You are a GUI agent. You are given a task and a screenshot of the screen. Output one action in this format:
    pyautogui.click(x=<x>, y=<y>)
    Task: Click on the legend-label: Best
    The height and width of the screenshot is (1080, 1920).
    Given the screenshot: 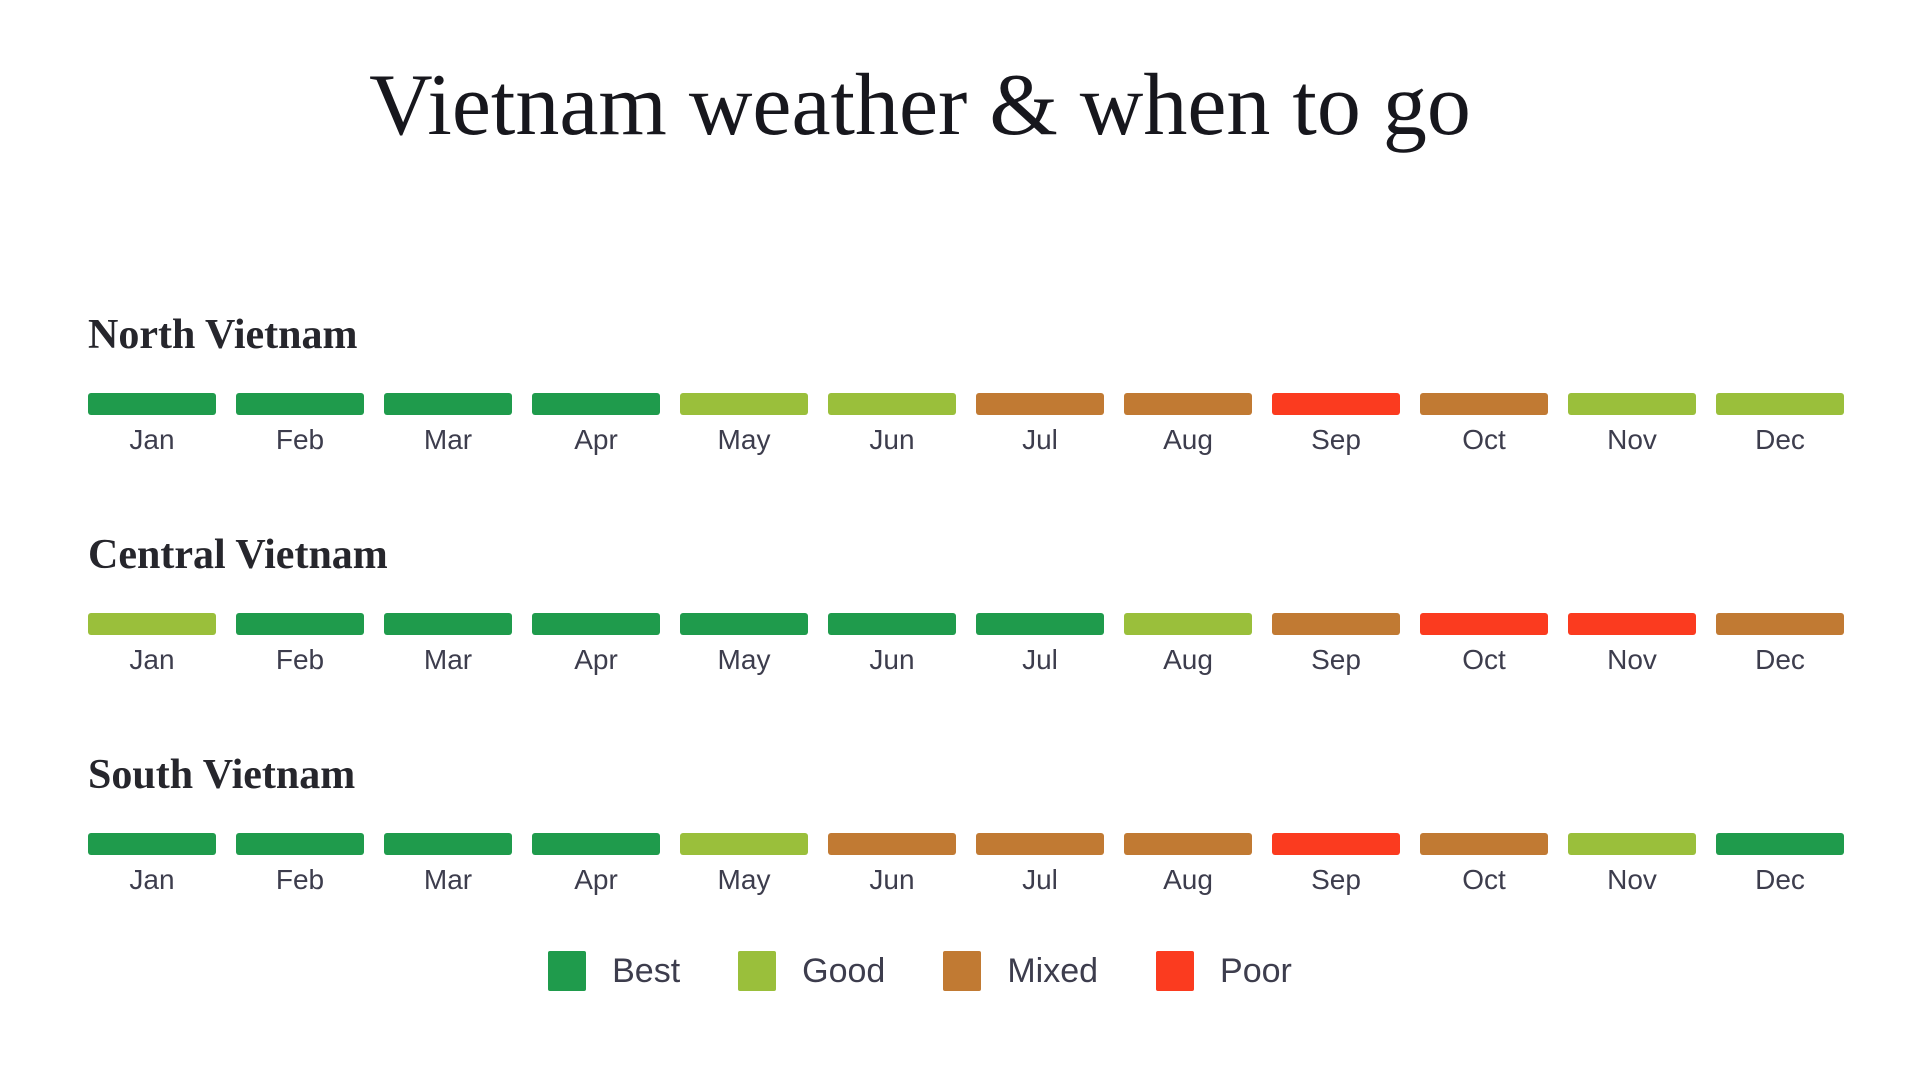 What is the action you would take?
    pyautogui.click(x=646, y=971)
    